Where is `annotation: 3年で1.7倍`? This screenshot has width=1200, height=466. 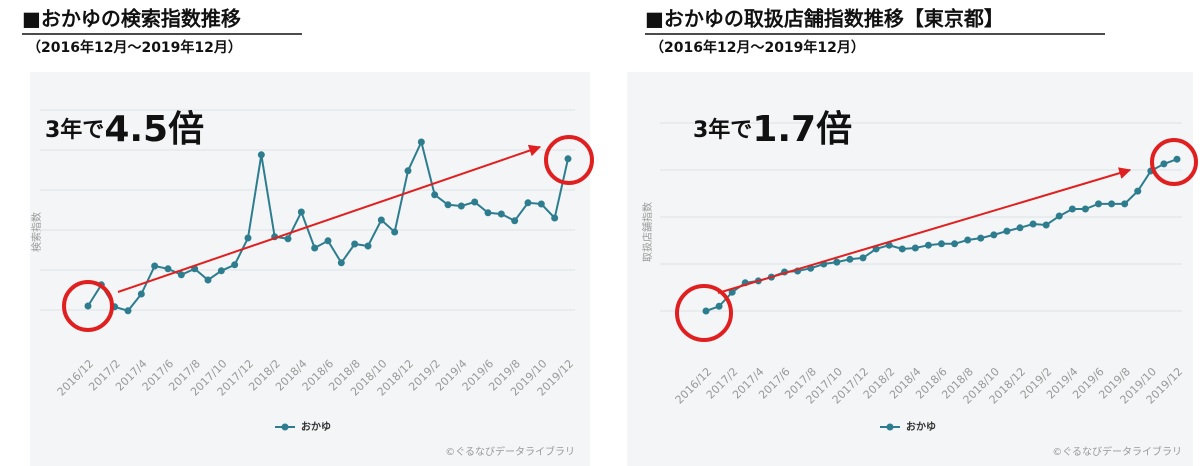
annotation: 3年で1.7倍 is located at coordinates (772, 129).